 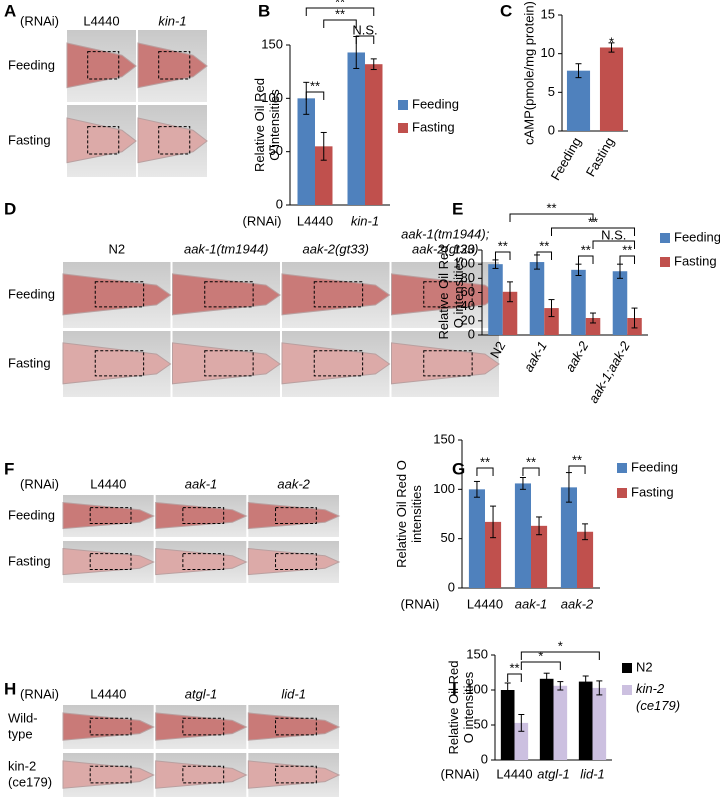 What do you see at coordinates (445, 248) in the screenshot?
I see `column-header: aak-2(gt33)` at bounding box center [445, 248].